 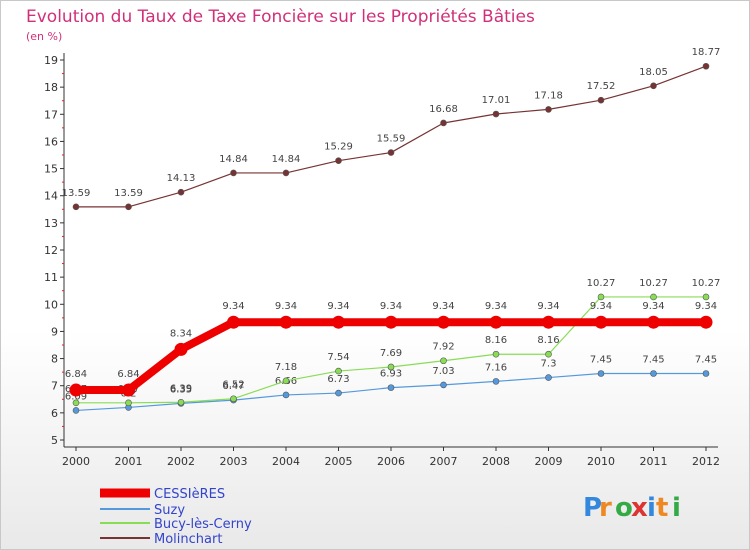 What do you see at coordinates (601, 86) in the screenshot?
I see `data-label: 17.52` at bounding box center [601, 86].